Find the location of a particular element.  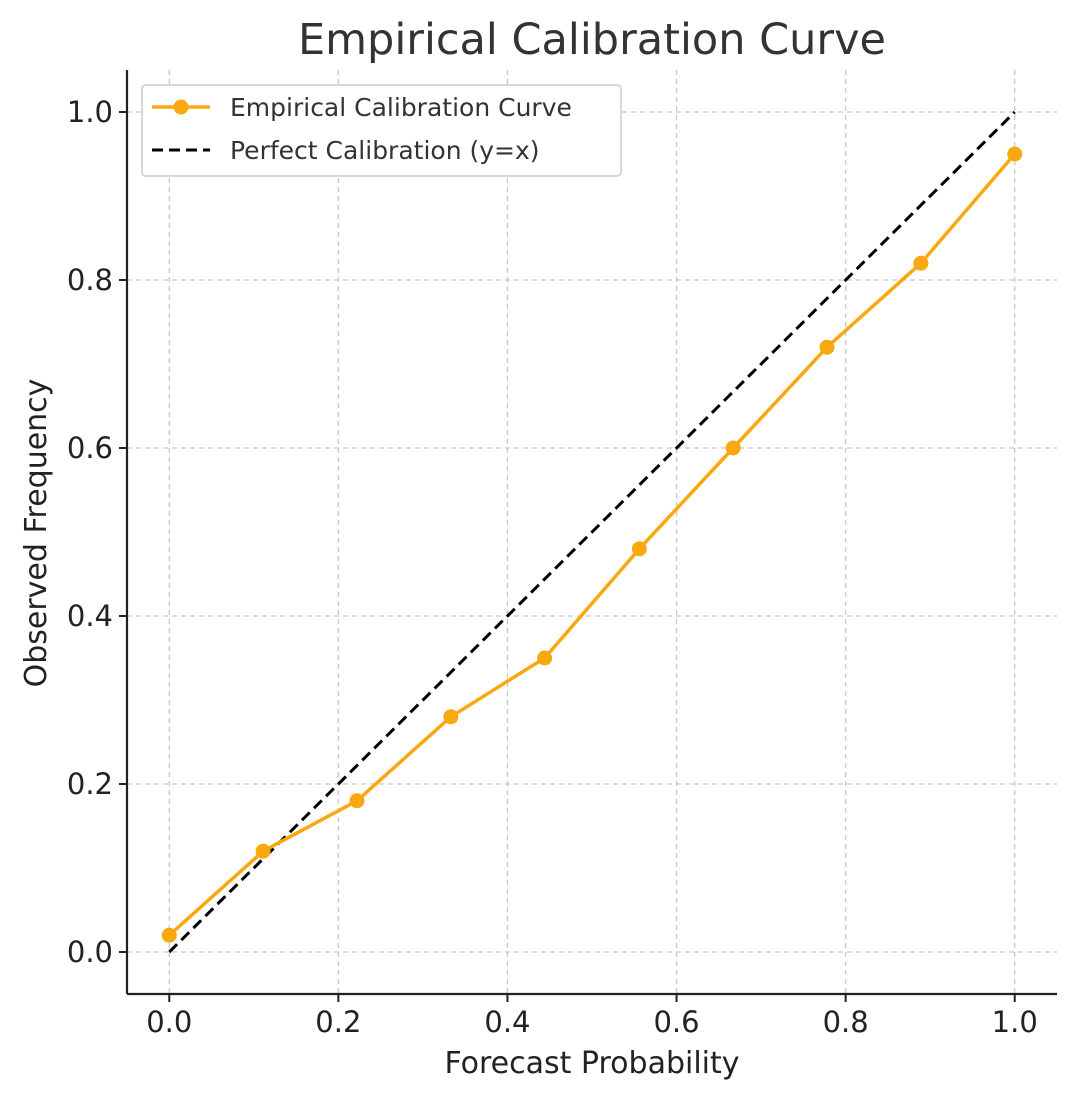

legend-label-perfect: Perfect Calibration (y=x) is located at coordinates (385, 150).